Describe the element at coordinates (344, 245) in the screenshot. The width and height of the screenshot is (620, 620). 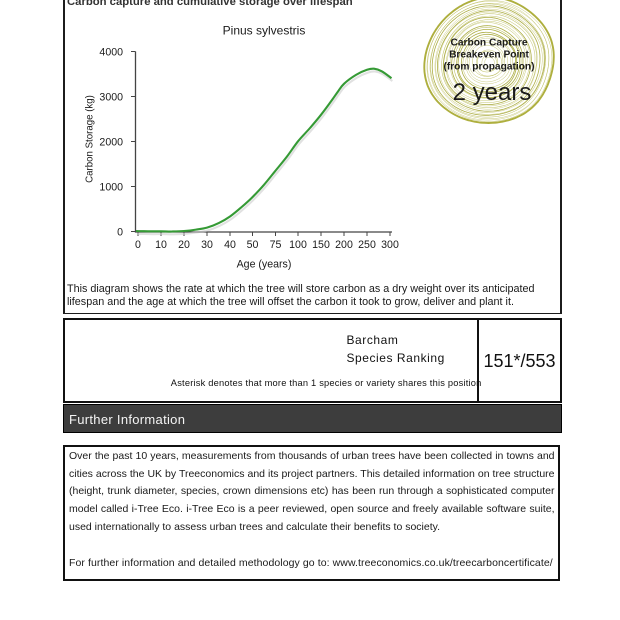
I see `svg-text: 200` at that location.